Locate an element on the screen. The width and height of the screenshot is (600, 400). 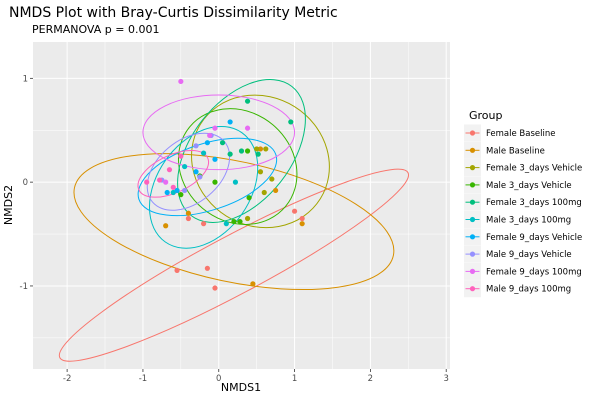
ellipse-female-3-days-vehicle is located at coordinates (260, 161).